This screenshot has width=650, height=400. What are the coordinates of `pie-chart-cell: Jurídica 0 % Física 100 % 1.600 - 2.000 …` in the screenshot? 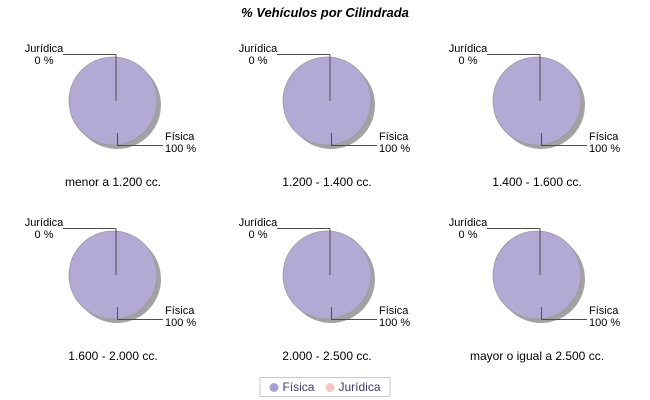 It's located at (113, 289).